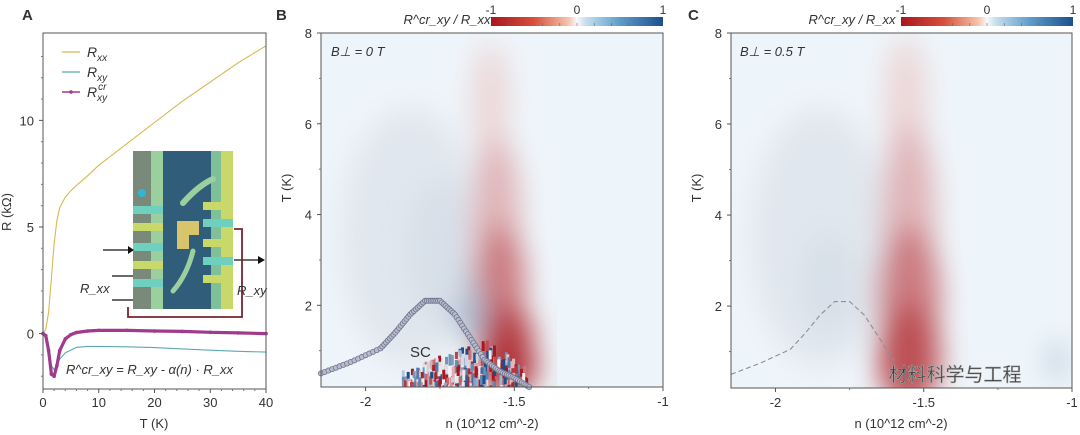 This screenshot has width=1080, height=435. What do you see at coordinates (27, 15) in the screenshot?
I see `panel-label-a: A` at bounding box center [27, 15].